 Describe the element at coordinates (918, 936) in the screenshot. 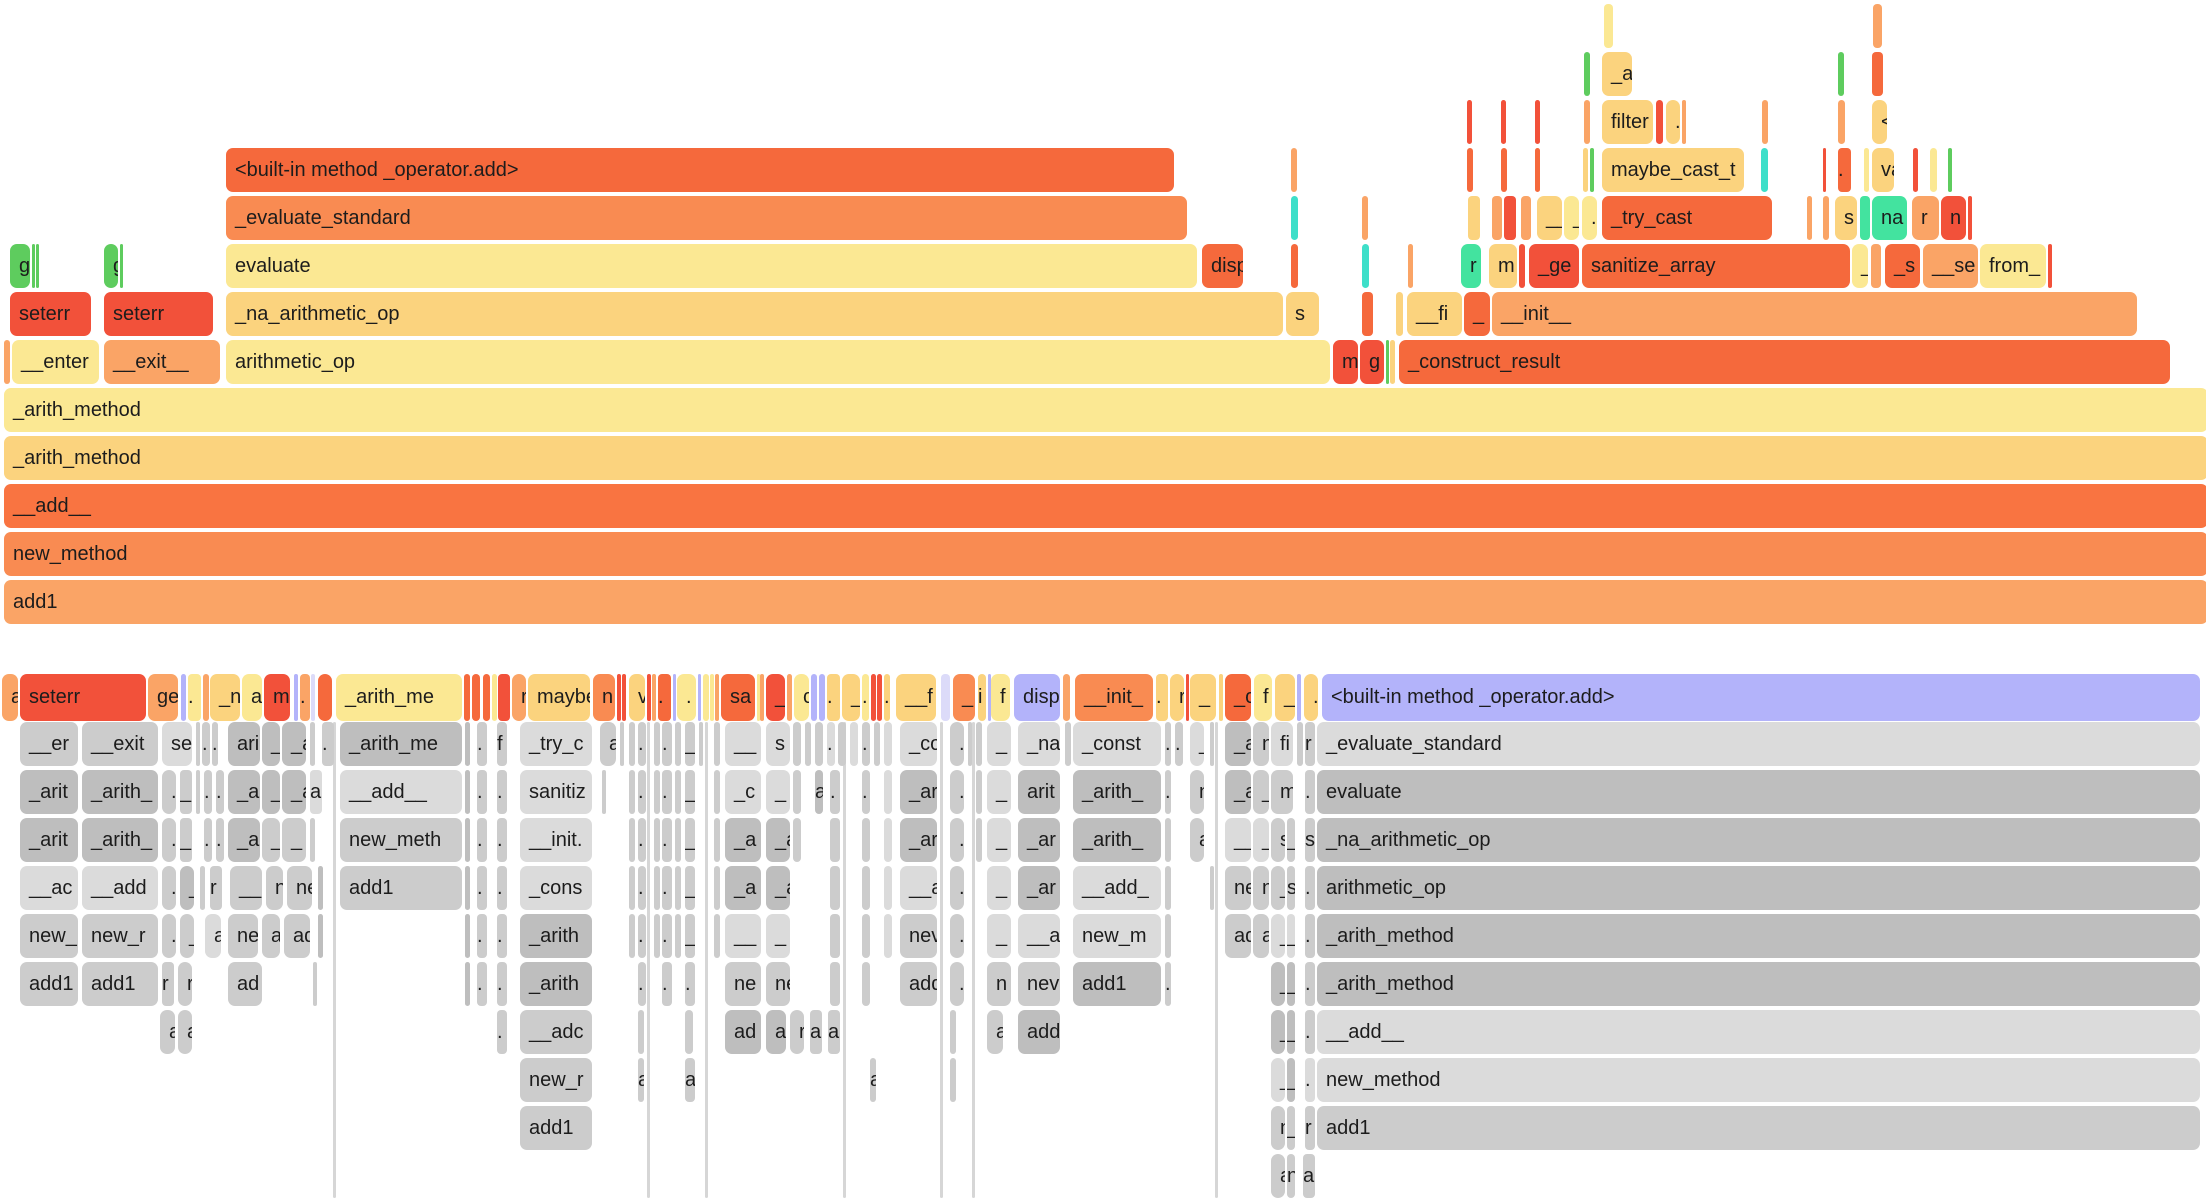

I see `stack-frame: nev` at that location.